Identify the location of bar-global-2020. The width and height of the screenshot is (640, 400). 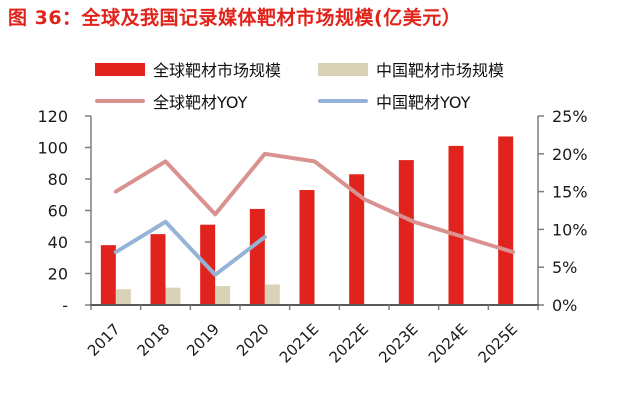
(257, 256).